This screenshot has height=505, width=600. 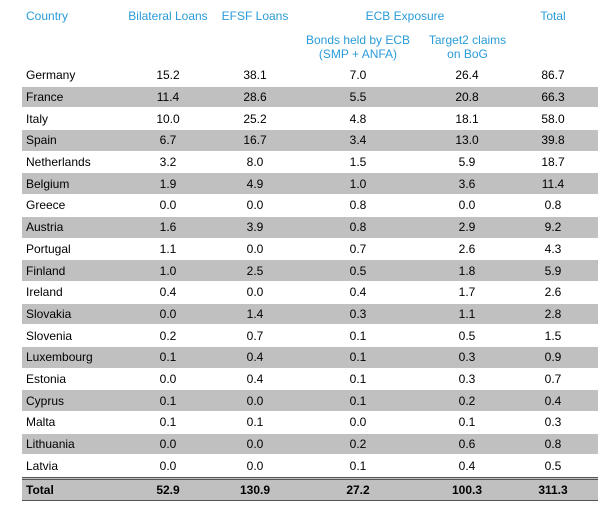 I want to click on header-target2: Target2 claims on BoG, so click(x=467, y=47).